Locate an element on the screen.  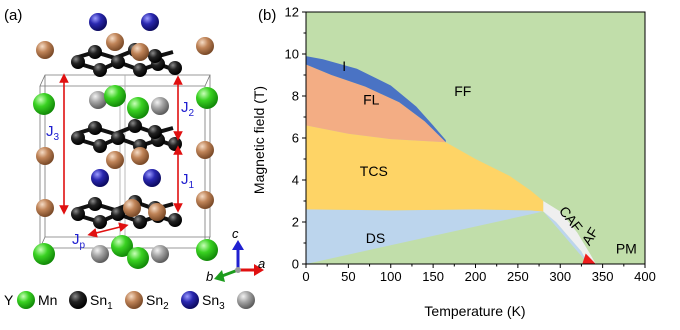
x-tick-label: 250 is located at coordinates (518, 276).